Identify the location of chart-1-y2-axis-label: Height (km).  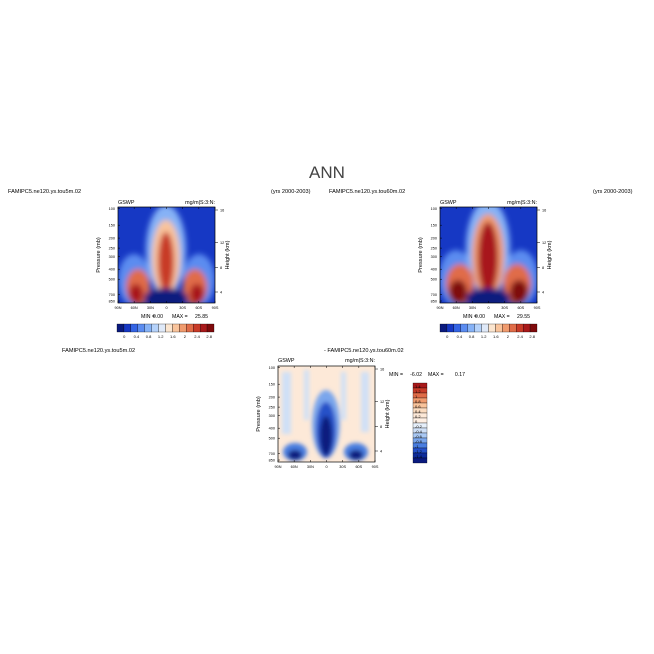
(550, 254).